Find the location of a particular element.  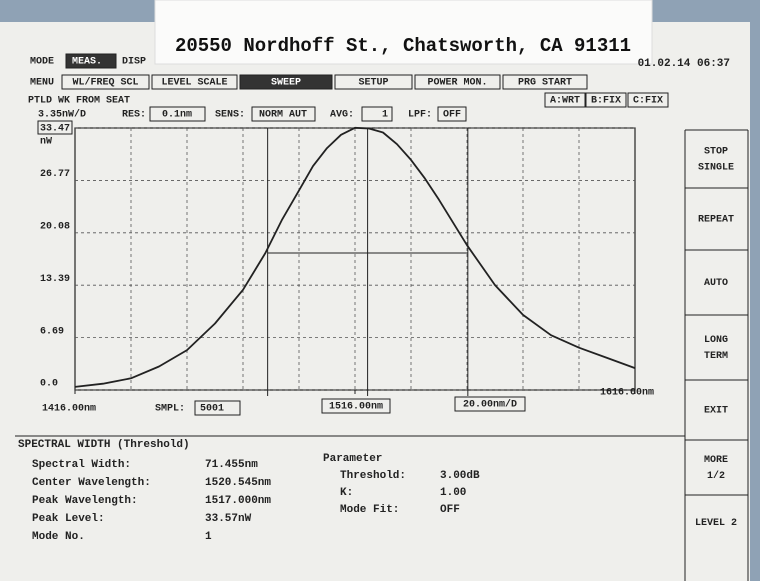

avg-value: 1 is located at coordinates (385, 115).